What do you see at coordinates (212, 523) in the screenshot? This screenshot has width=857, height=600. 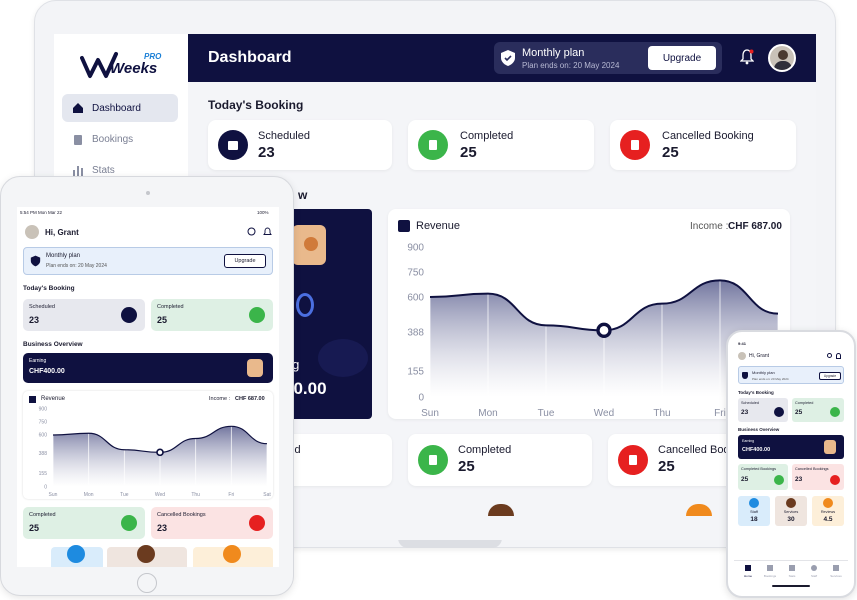 I see `bottom-card-cancelled: Cancelled Bookings 23` at bounding box center [212, 523].